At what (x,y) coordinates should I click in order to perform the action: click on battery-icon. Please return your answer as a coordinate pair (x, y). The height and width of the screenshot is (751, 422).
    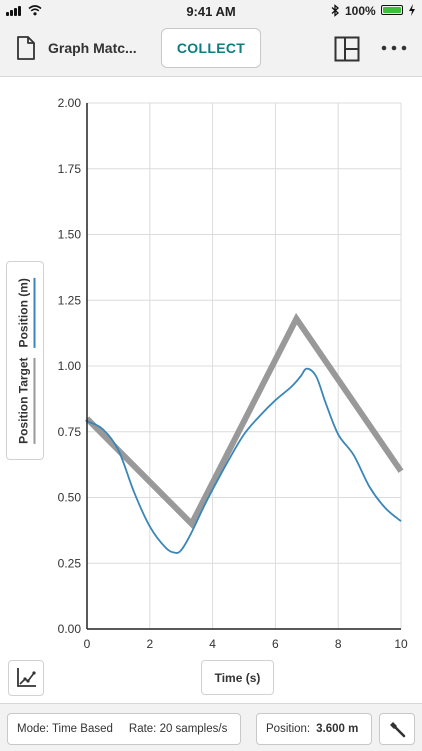
    Looking at the image, I should click on (392, 10).